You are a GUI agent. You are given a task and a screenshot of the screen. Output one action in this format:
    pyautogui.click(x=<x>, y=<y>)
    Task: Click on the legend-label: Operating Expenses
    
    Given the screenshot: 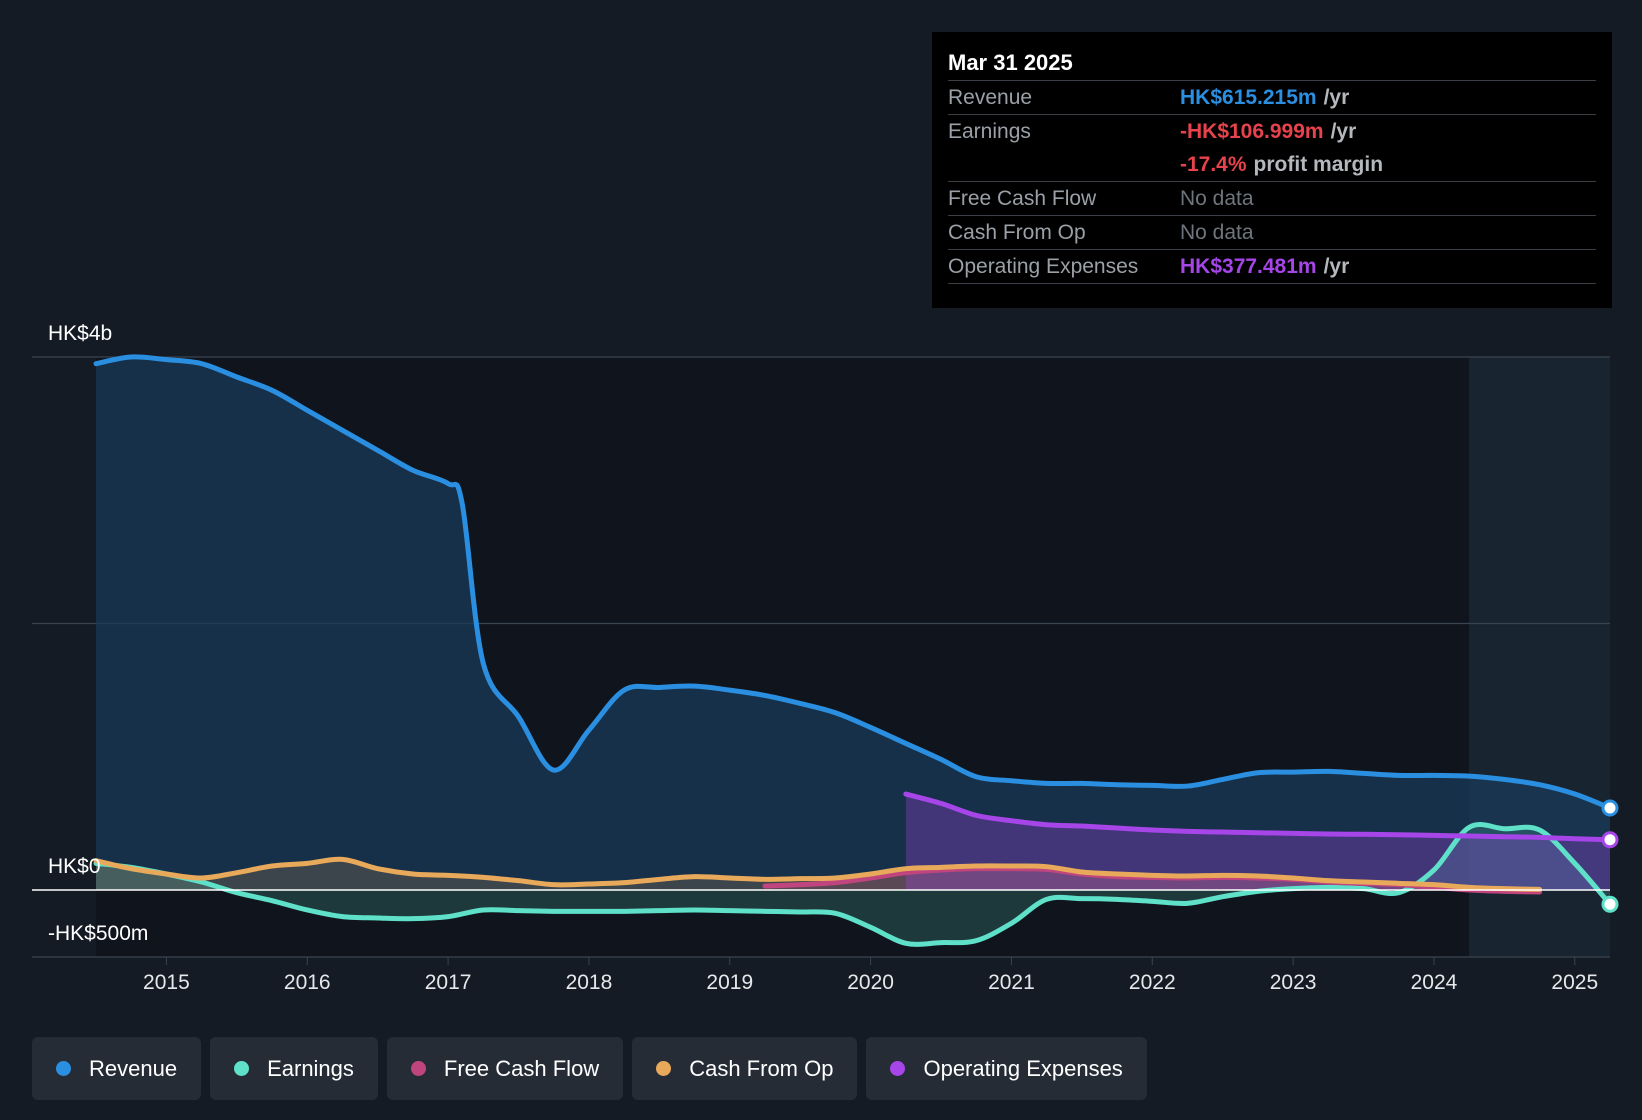 What is the action you would take?
    pyautogui.click(x=1023, y=1068)
    